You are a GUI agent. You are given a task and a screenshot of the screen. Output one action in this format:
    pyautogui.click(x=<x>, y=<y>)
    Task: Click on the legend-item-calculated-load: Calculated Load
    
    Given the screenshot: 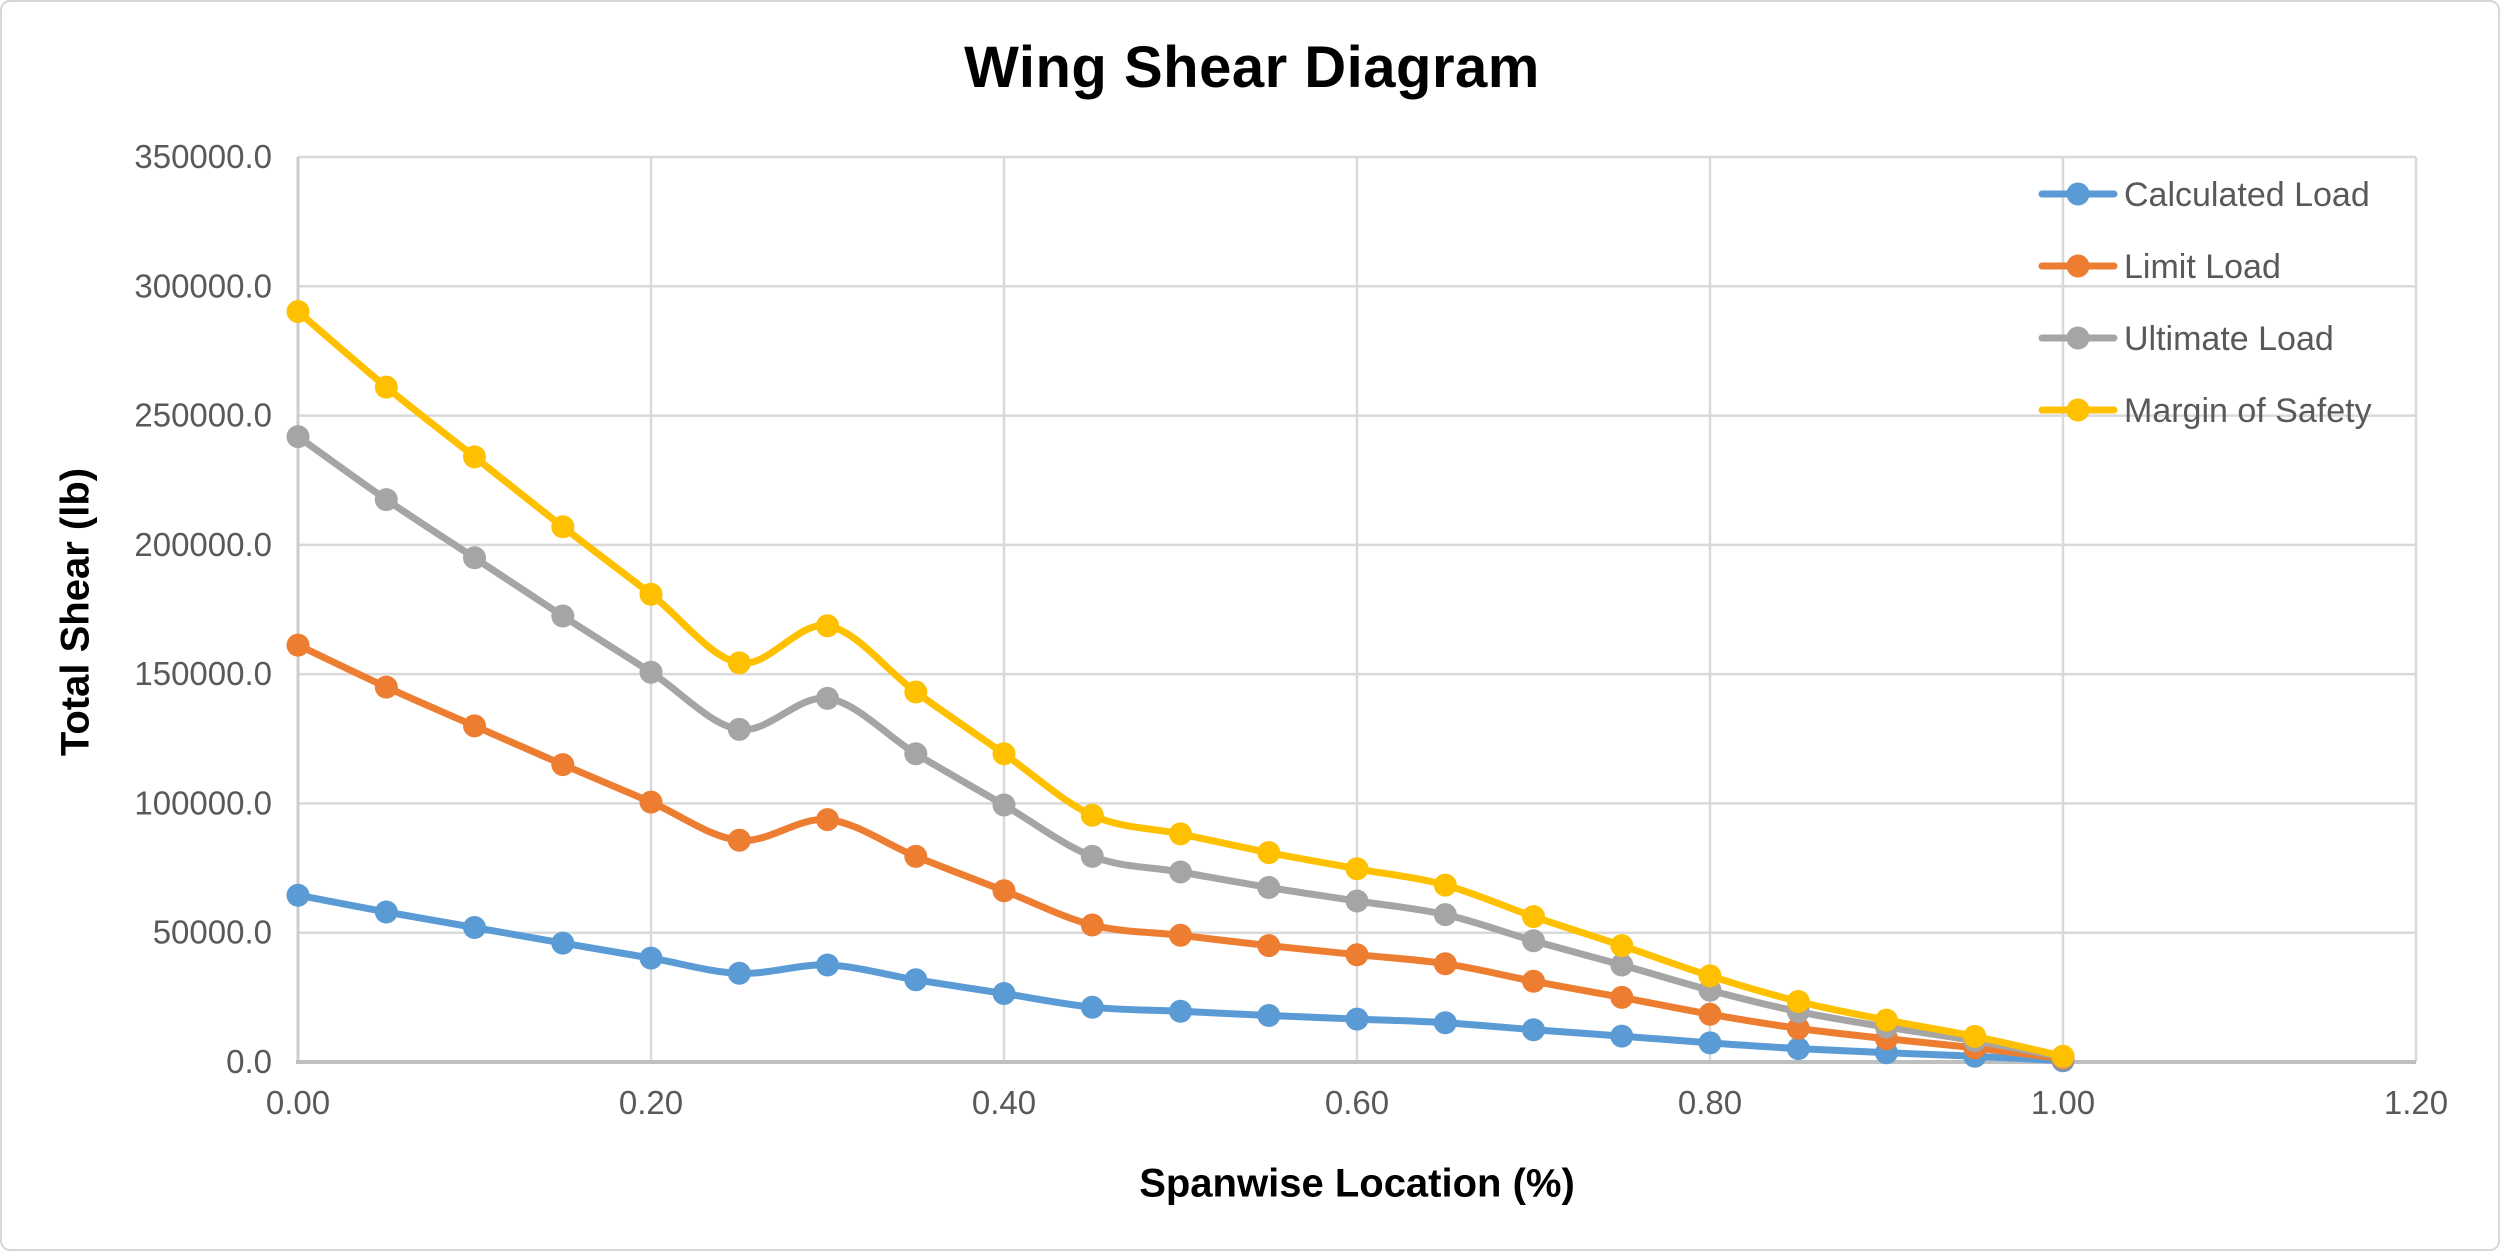 What is the action you would take?
    pyautogui.click(x=2204, y=195)
    